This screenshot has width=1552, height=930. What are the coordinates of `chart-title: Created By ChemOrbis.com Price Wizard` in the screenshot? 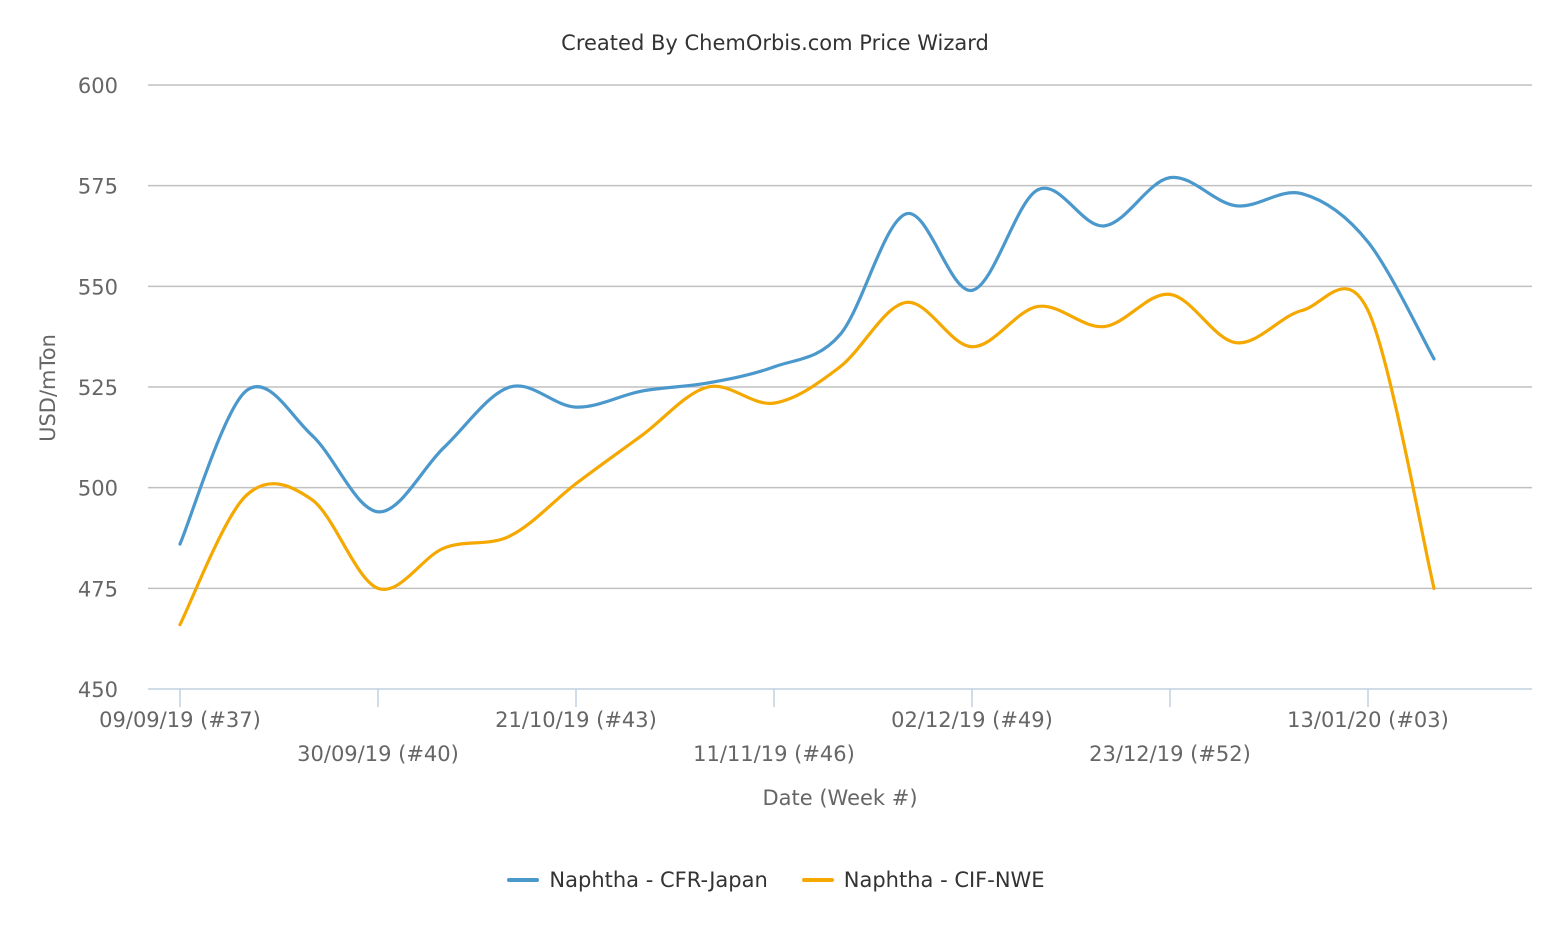 It's located at (775, 43).